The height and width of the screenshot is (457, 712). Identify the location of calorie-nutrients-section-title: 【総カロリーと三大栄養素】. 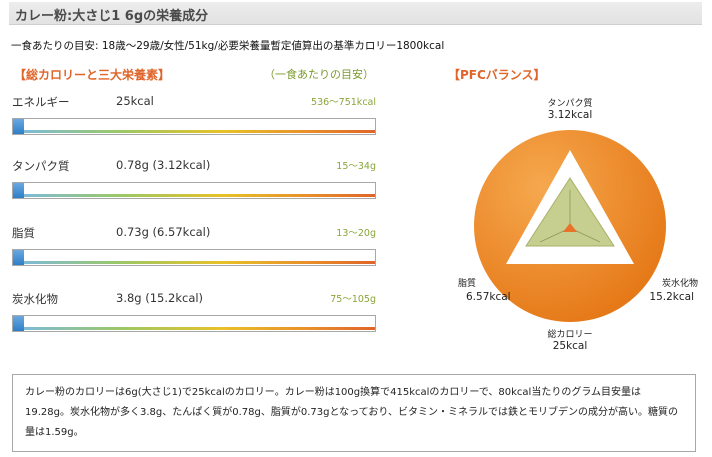
(92, 75).